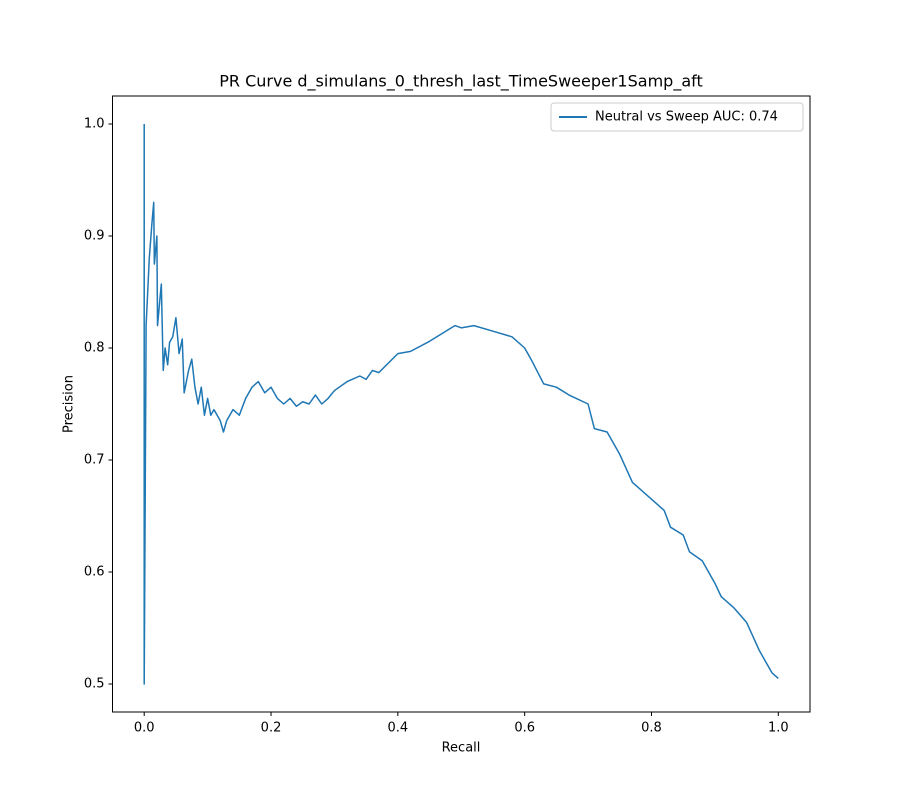 The height and width of the screenshot is (804, 900). Describe the element at coordinates (524, 728) in the screenshot. I see `x-tick-label: 0.6` at that location.